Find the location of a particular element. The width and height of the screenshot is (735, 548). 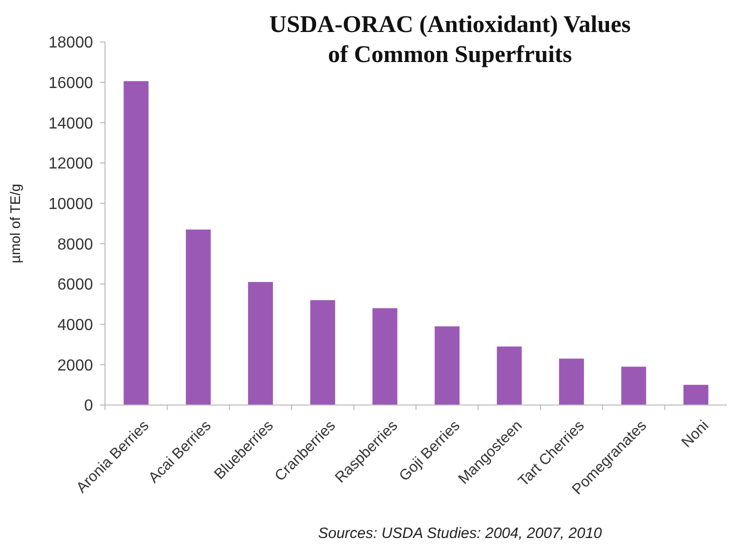

y-tick-label: 6000 is located at coordinates (75, 285).